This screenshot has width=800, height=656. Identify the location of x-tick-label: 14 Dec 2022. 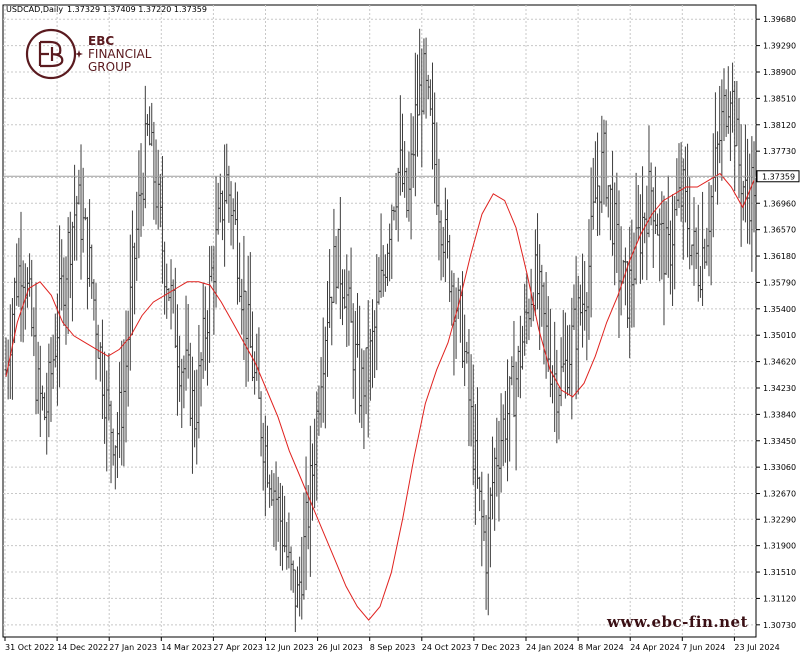
(82, 647).